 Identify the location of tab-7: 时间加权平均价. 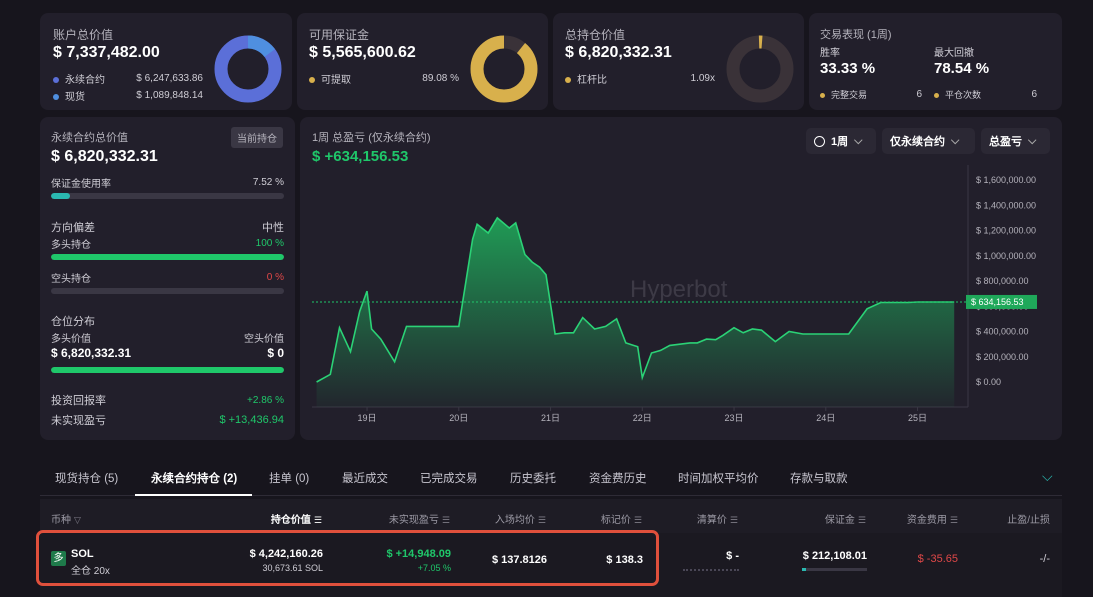
(718, 479).